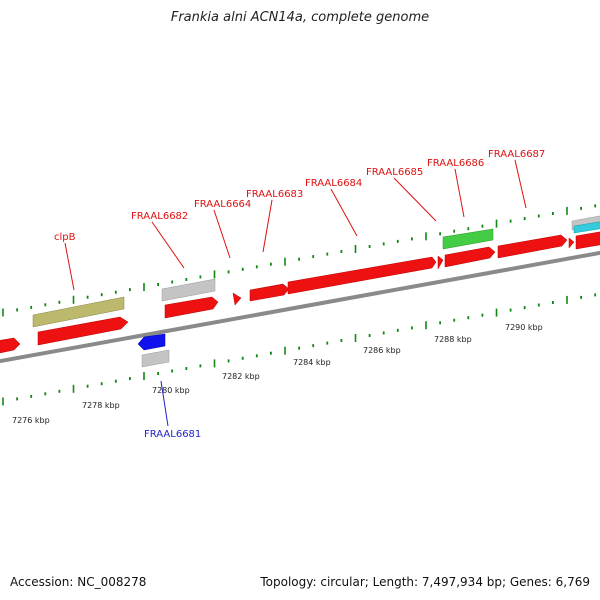 The width and height of the screenshot is (600, 600). I want to click on cds-feature-FRAAL6686, so click(470, 257).